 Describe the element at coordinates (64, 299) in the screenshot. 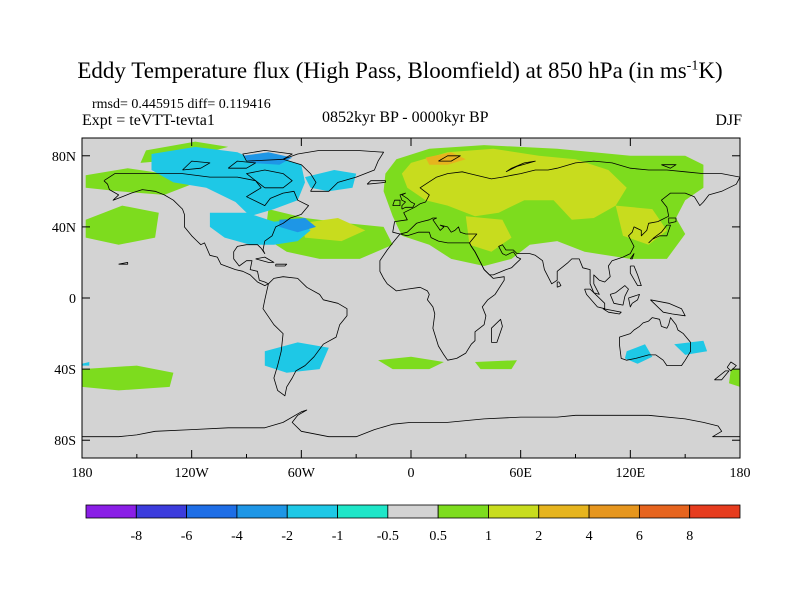

I see `y-axis-labels: 80N 40N 0 40S 80S` at that location.